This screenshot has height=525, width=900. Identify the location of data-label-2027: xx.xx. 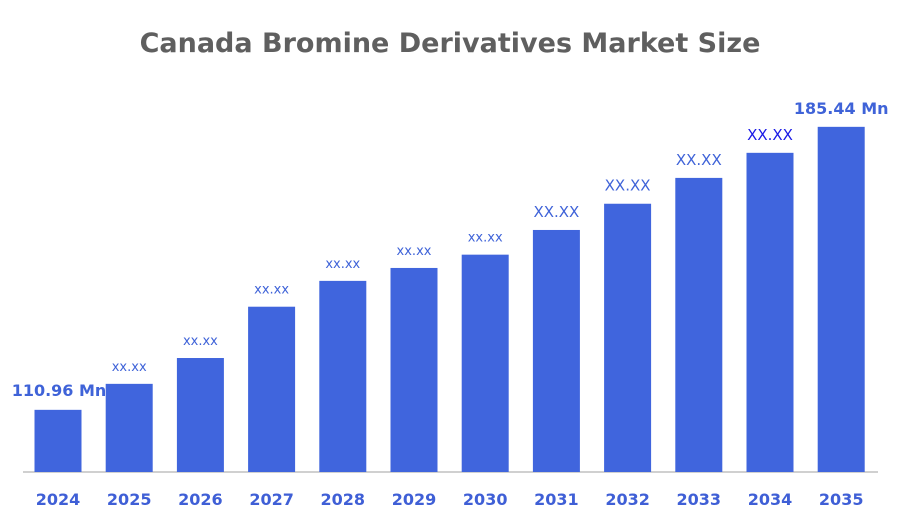
(271, 290).